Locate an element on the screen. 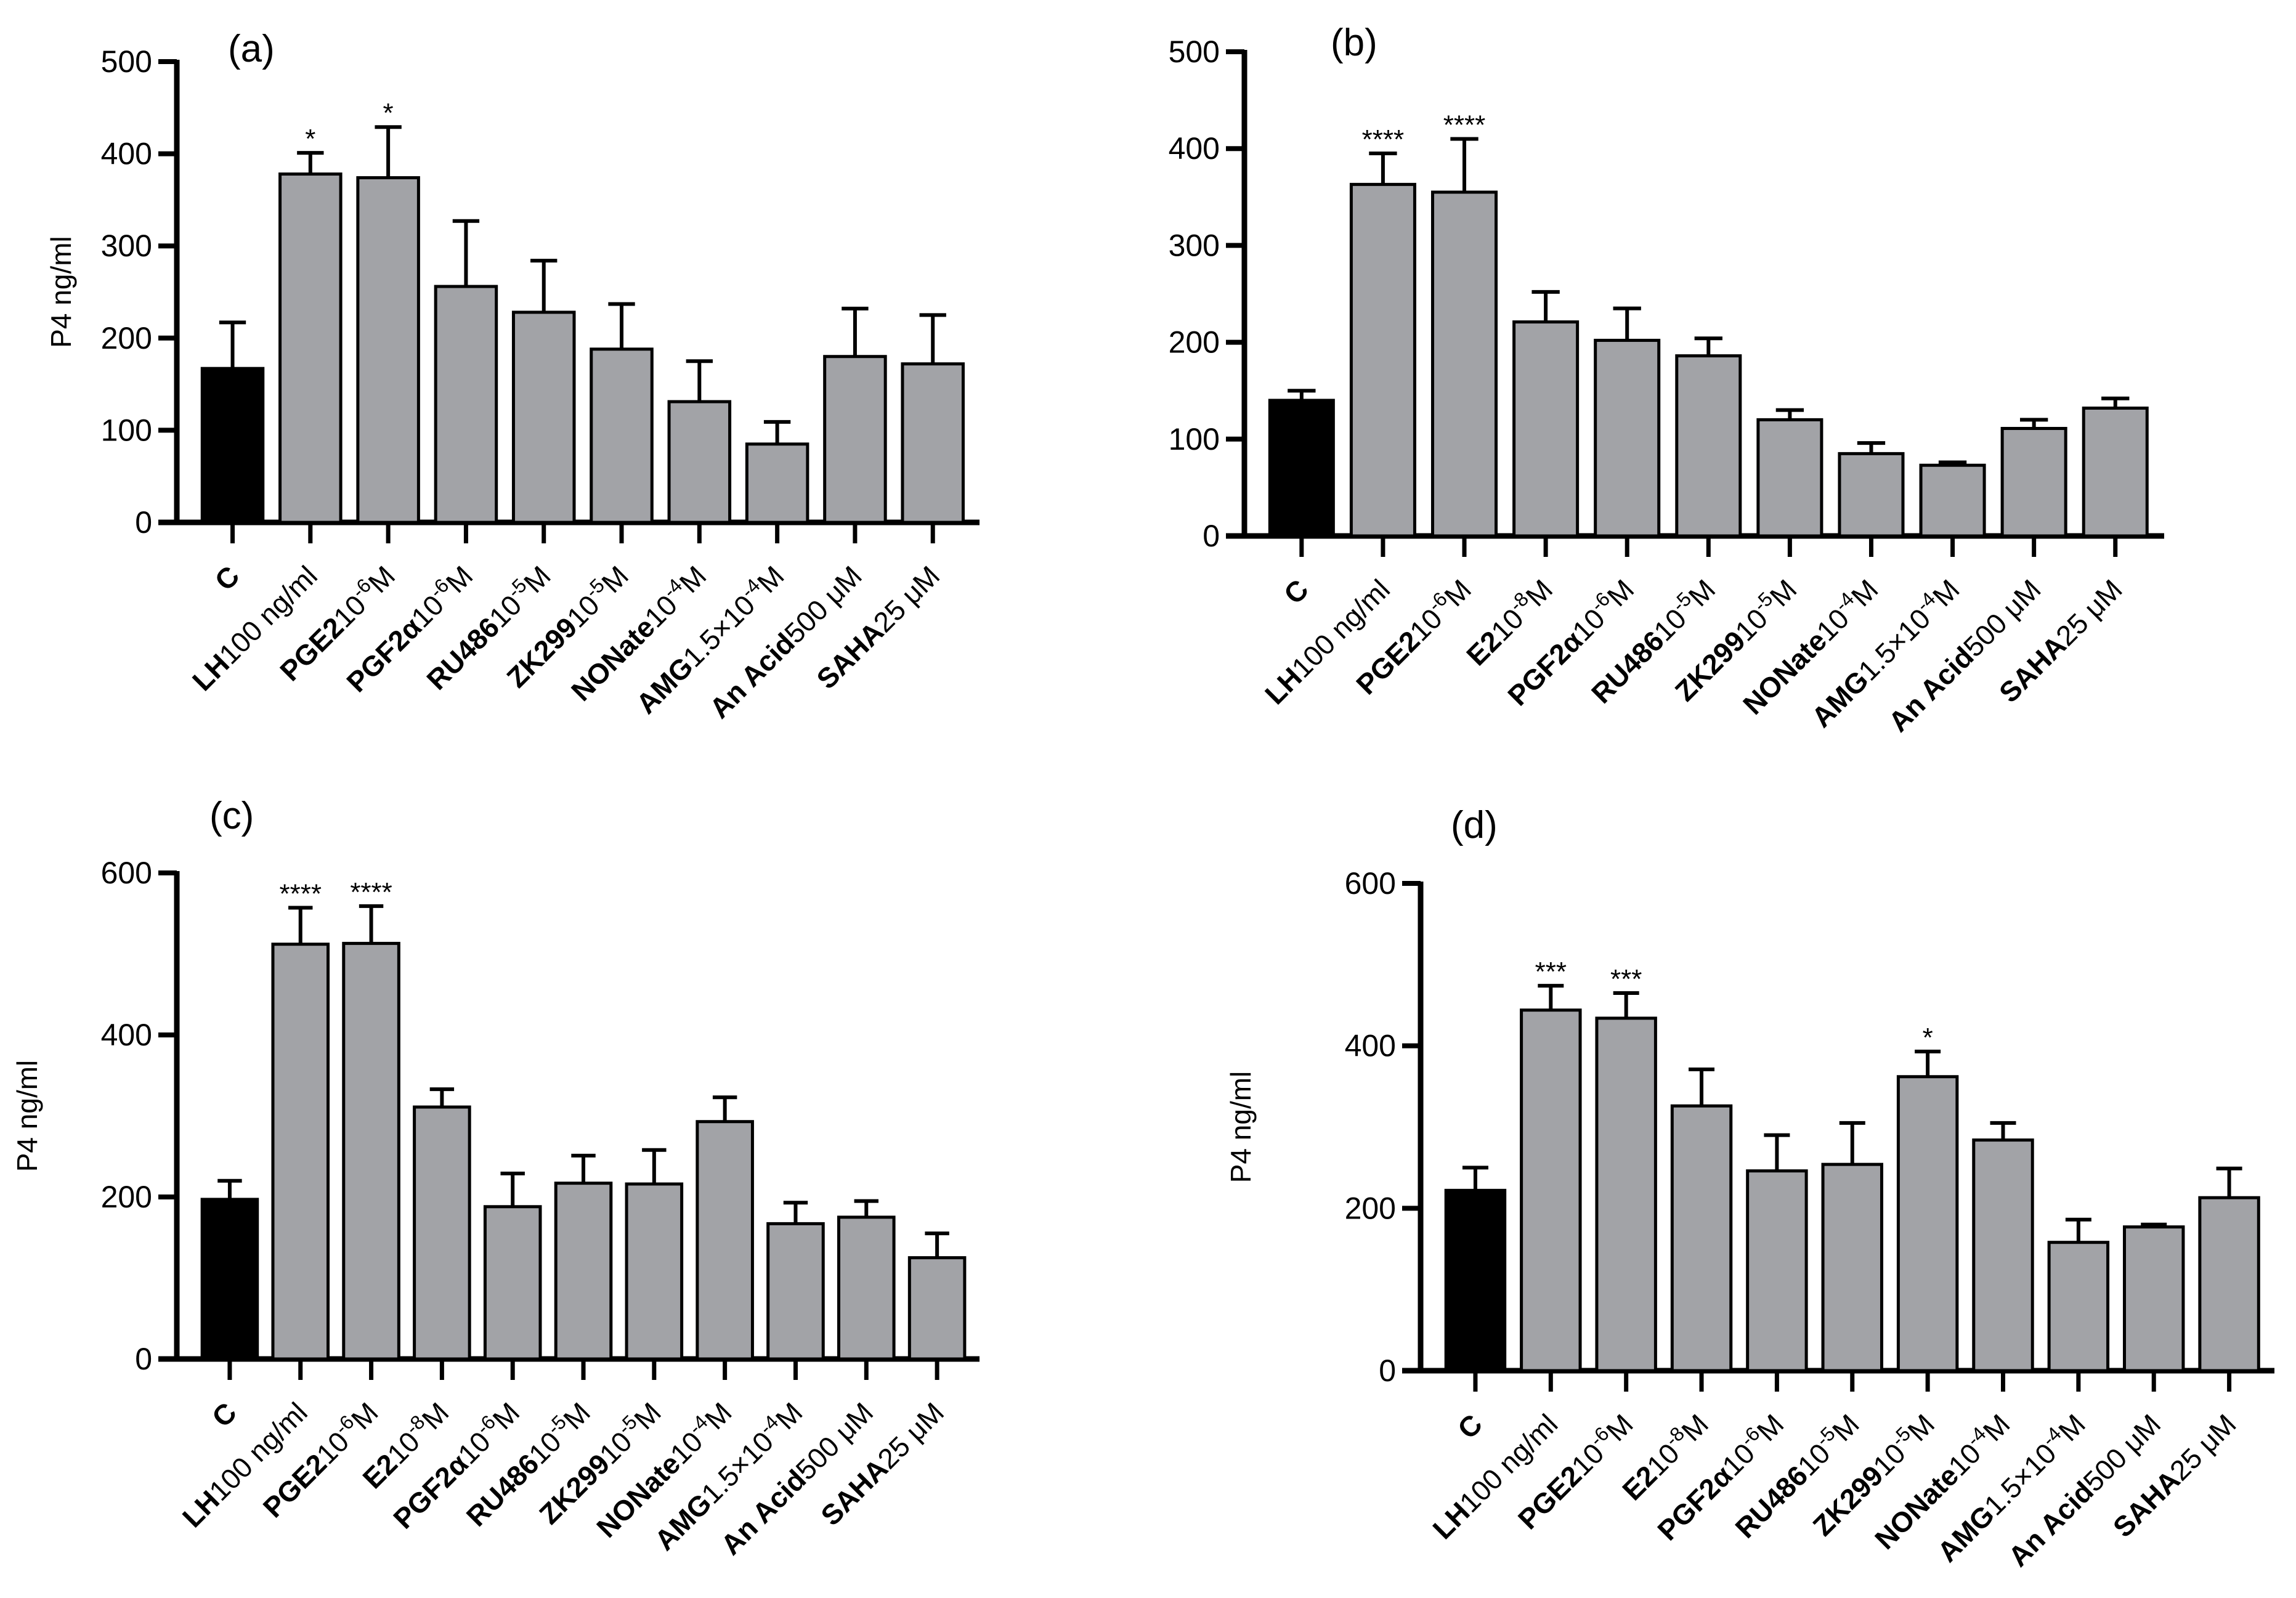 The width and height of the screenshot is (2296, 1598). panel-label: (b) is located at coordinates (1354, 43).